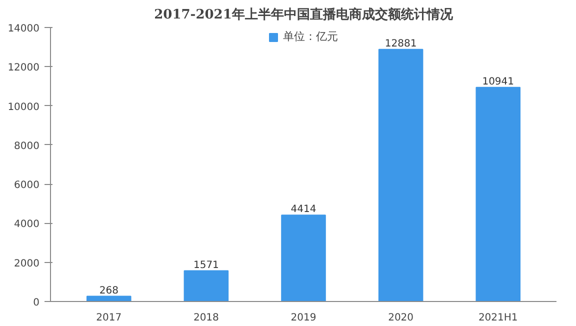  Describe the element at coordinates (303, 210) in the screenshot. I see `data-label: 4414` at that location.